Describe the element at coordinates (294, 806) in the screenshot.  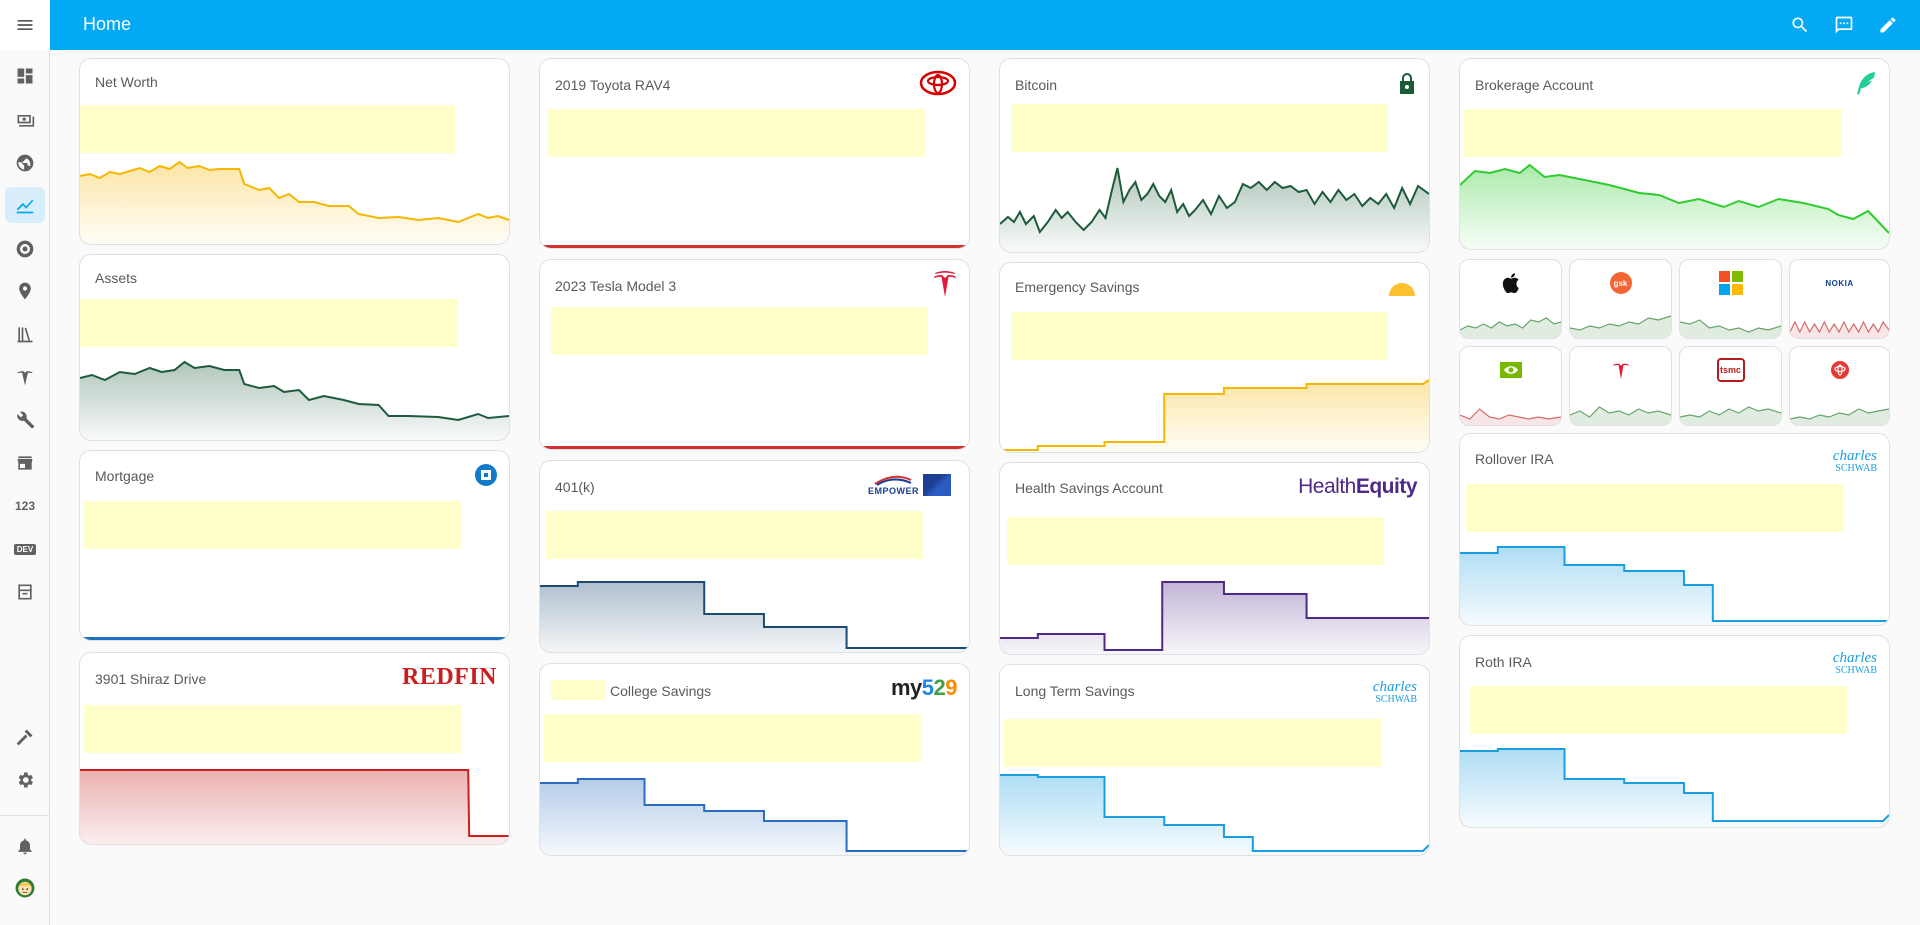
I see `shiraz-chart` at that location.